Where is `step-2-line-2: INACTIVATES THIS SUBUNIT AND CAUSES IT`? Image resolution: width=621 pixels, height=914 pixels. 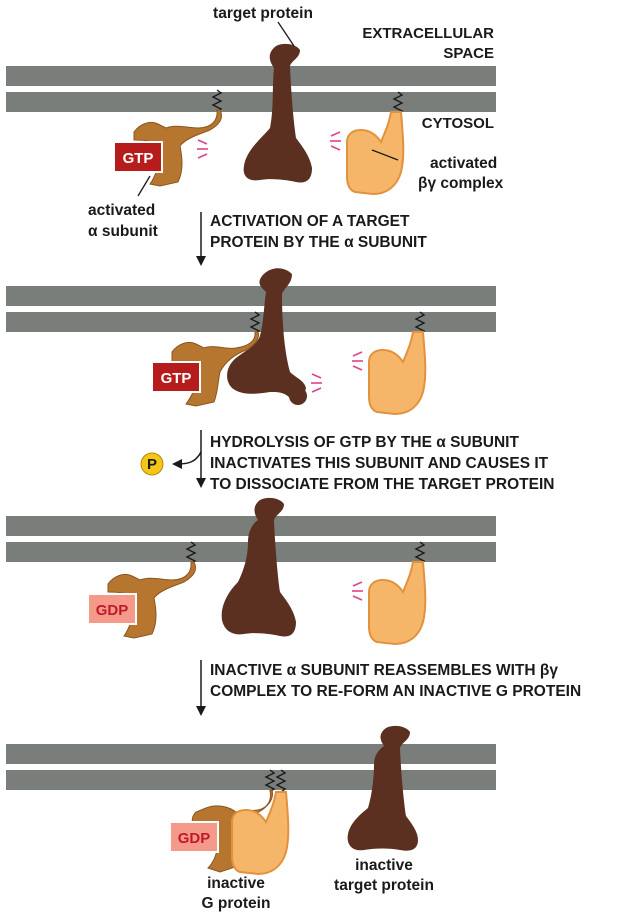
step-2-line-2: INACTIVATES THIS SUBUNIT AND CAUSES IT is located at coordinates (379, 463).